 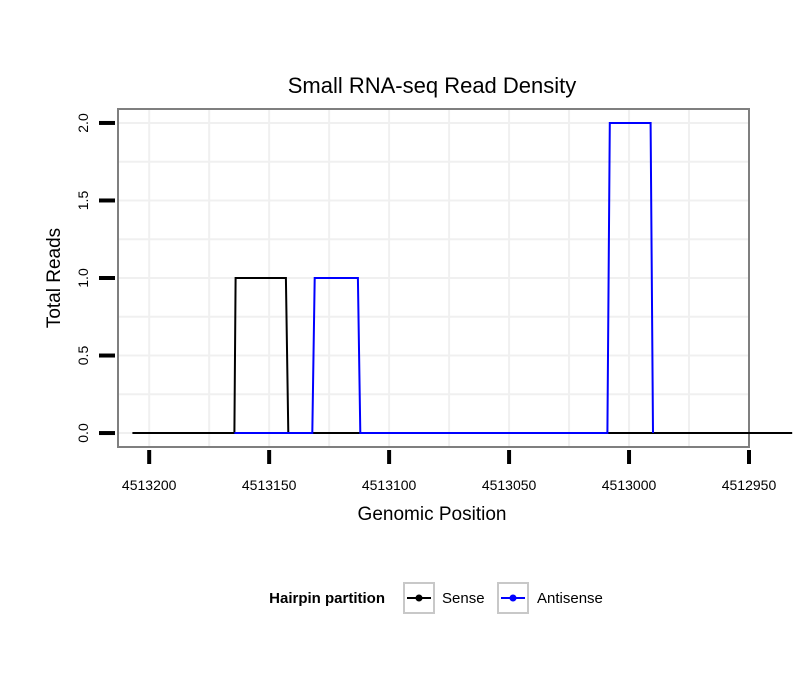 I want to click on y-tick-label: 2.0, so click(x=83, y=123).